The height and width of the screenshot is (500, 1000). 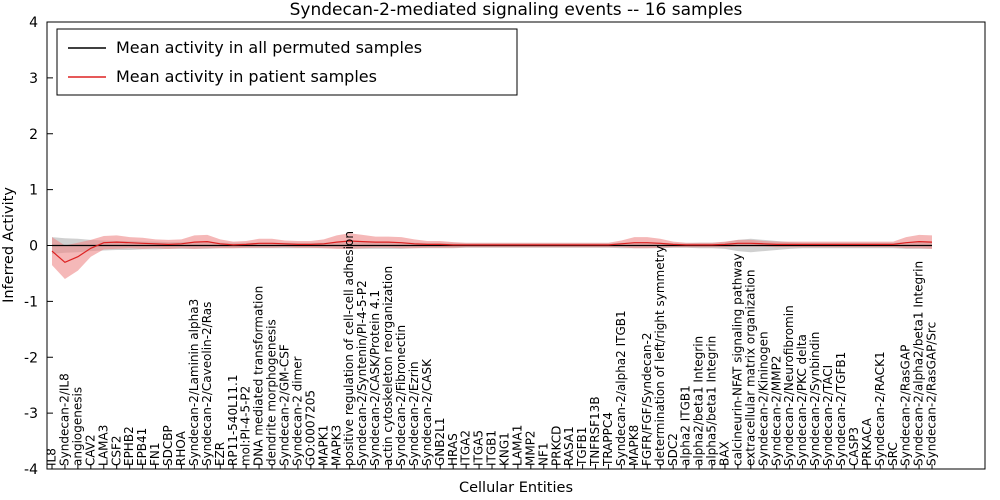 I want to click on x-tick-label: GO:0007205, so click(x=310, y=428).